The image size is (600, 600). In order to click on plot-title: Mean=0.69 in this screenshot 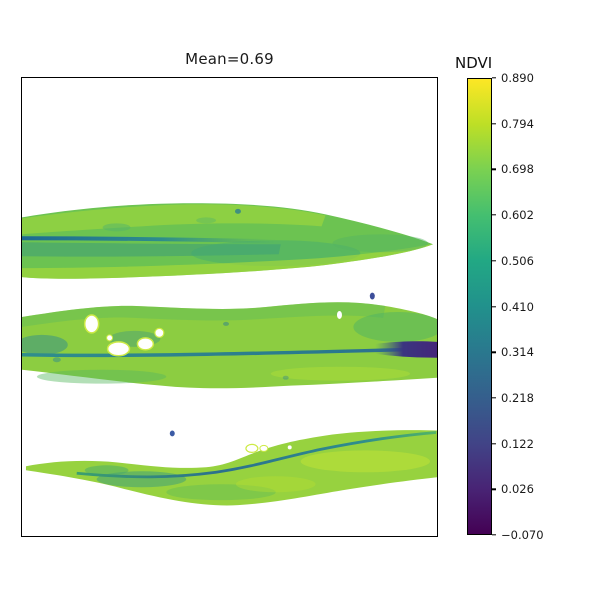, I will do `click(229, 59)`.